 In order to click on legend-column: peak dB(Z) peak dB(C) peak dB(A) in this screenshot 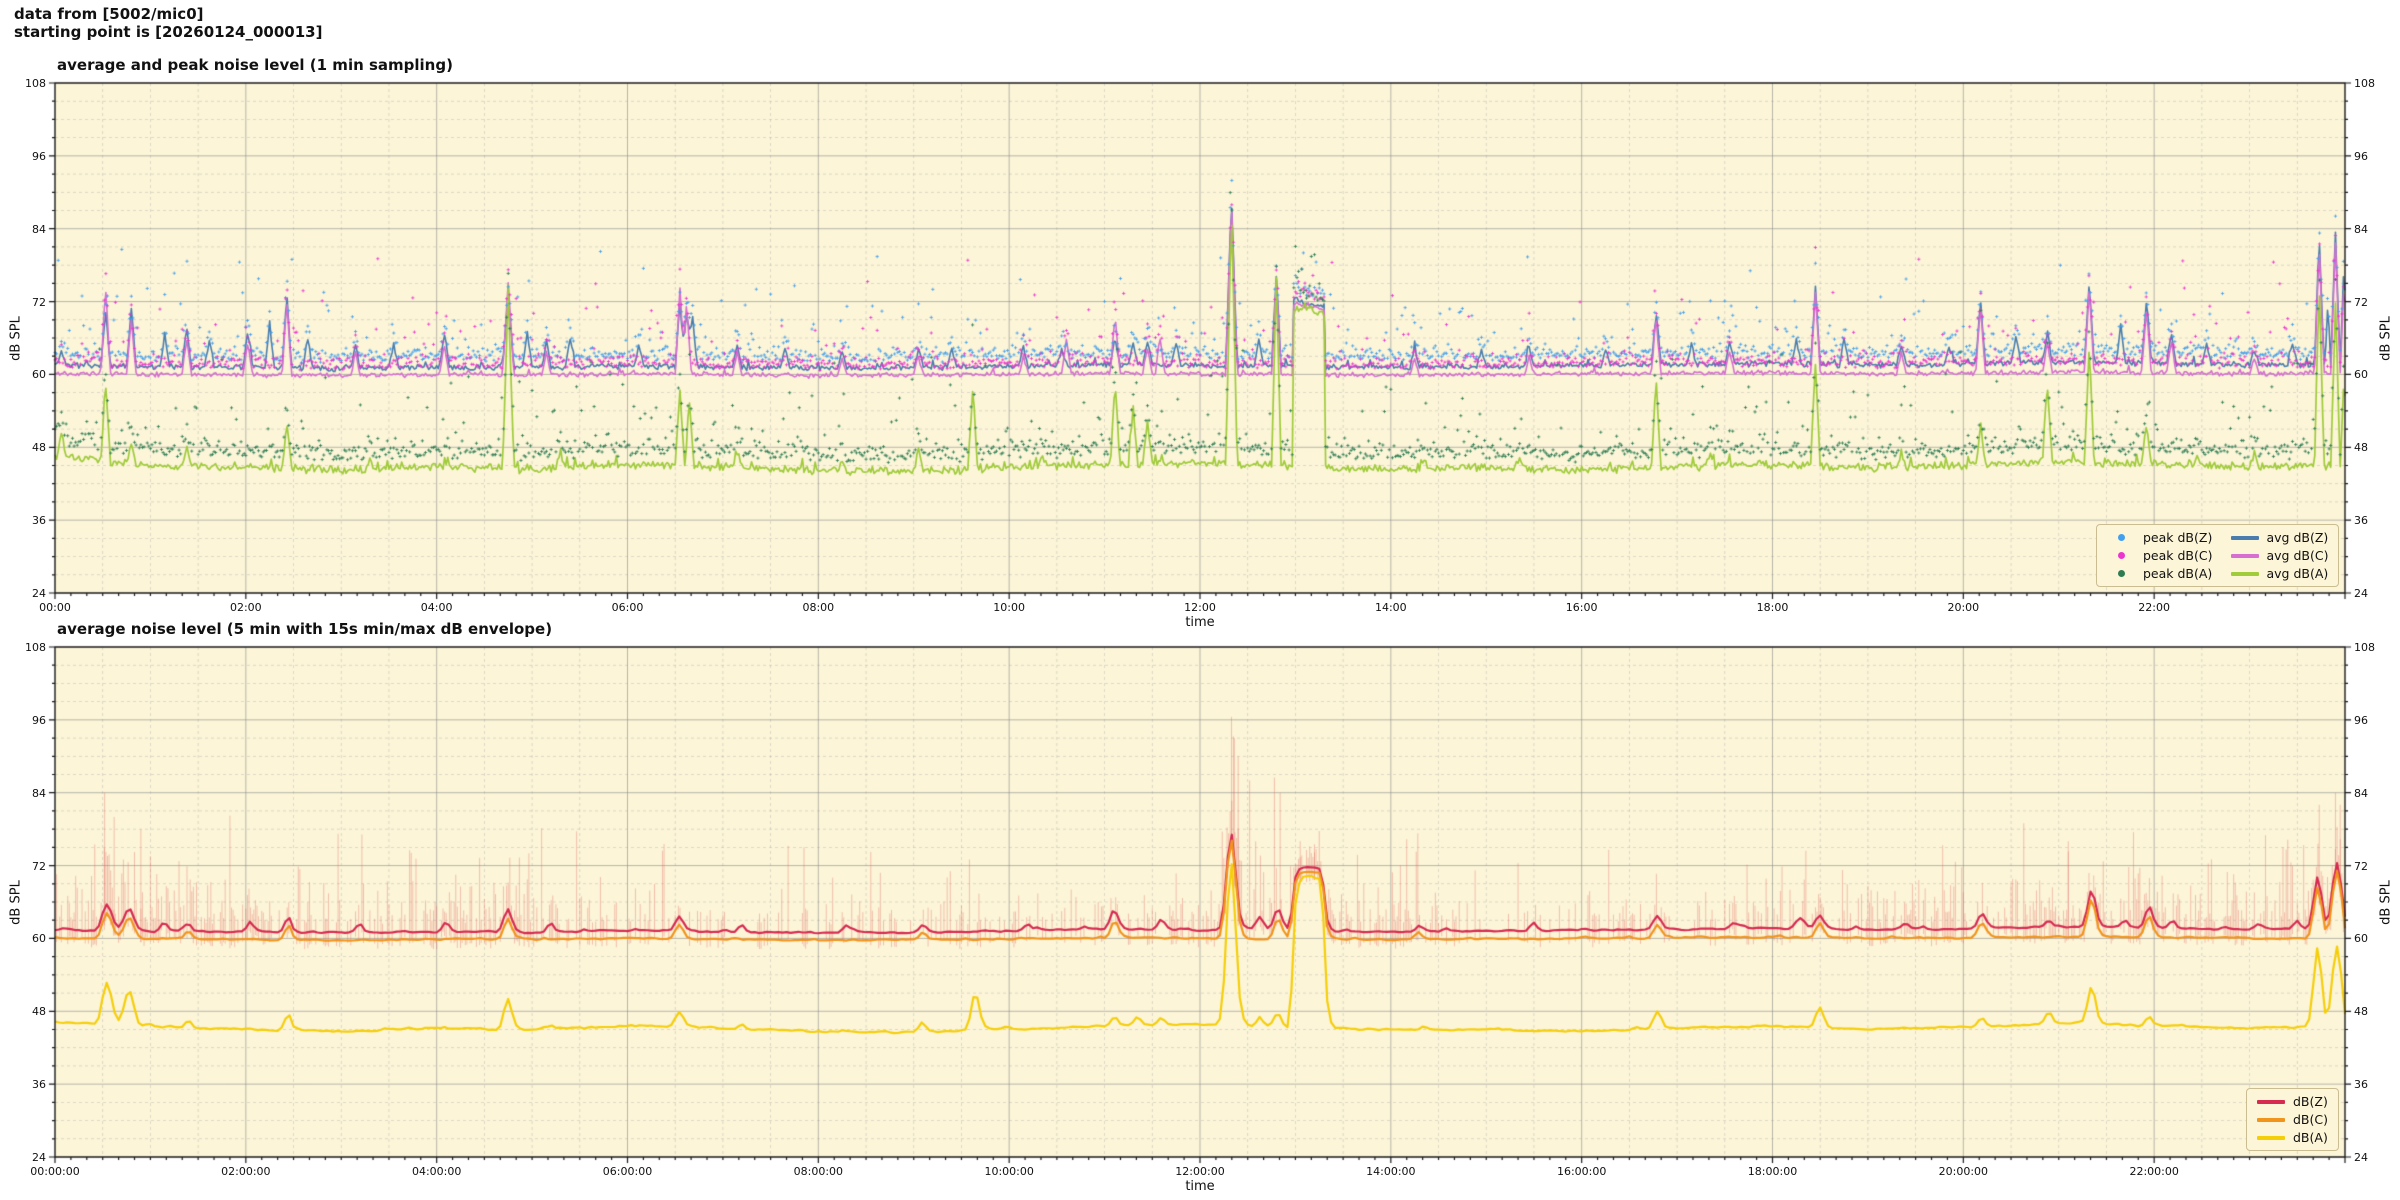, I will do `click(2160, 555)`.